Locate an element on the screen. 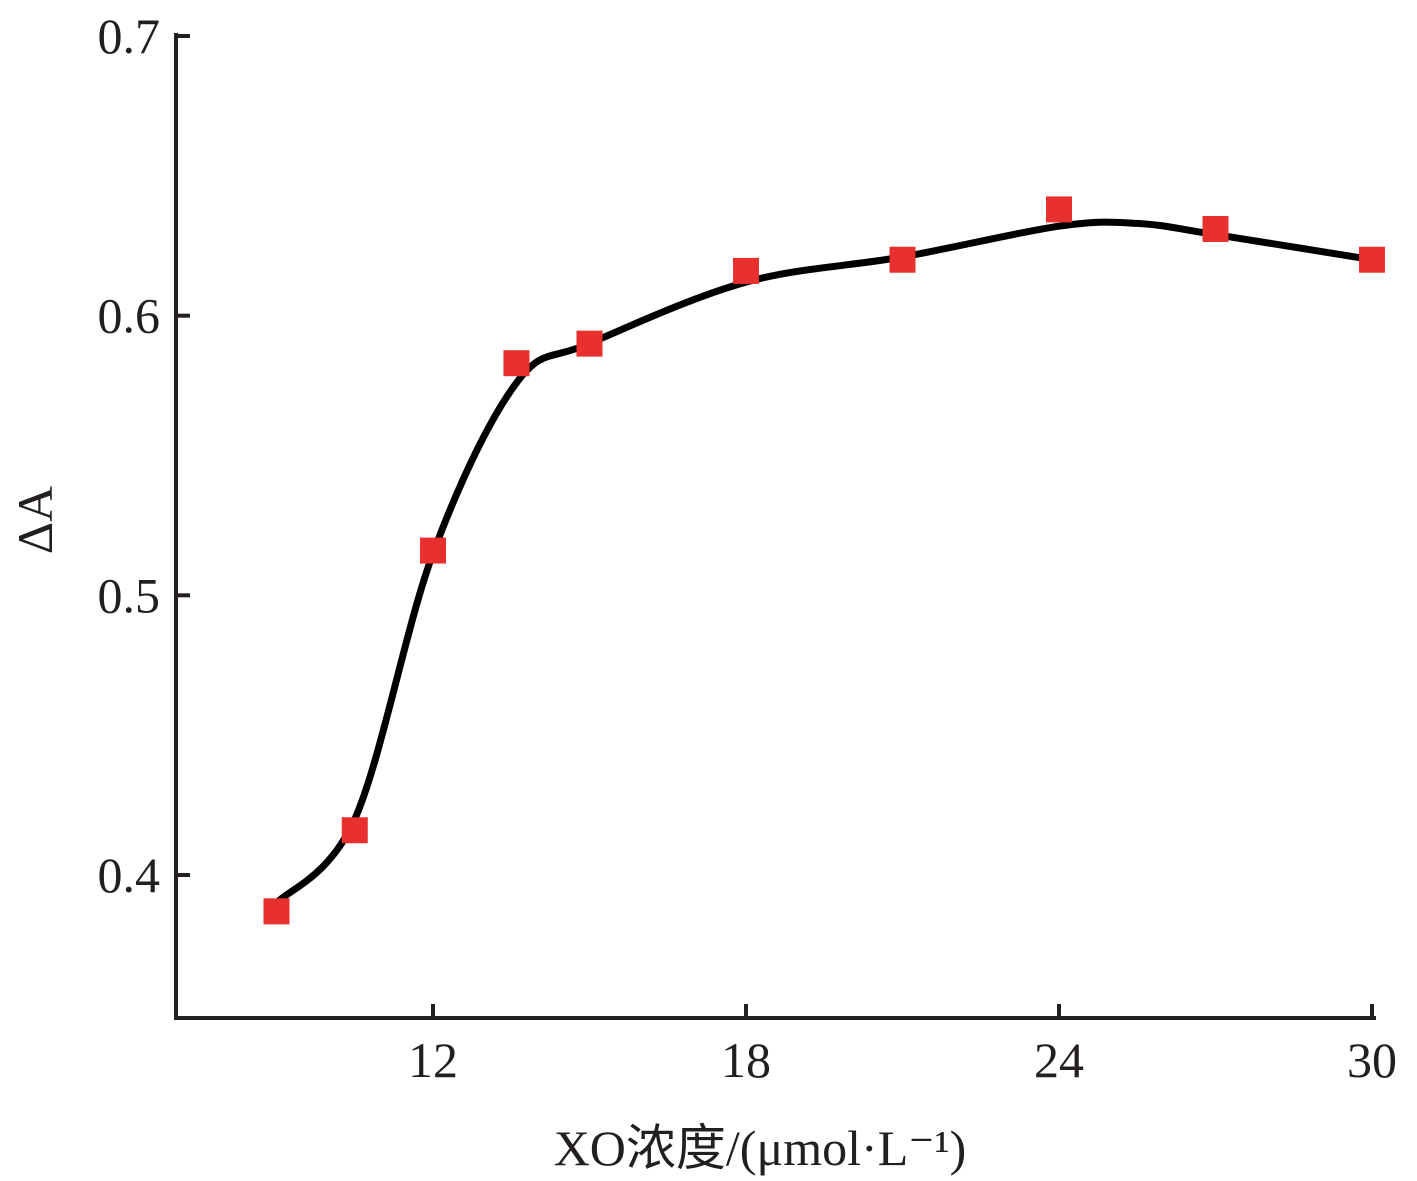 Image resolution: width=1417 pixels, height=1181 pixels. y-ticks: 0.4 0.5 0.6 0.7 is located at coordinates (144, 455).